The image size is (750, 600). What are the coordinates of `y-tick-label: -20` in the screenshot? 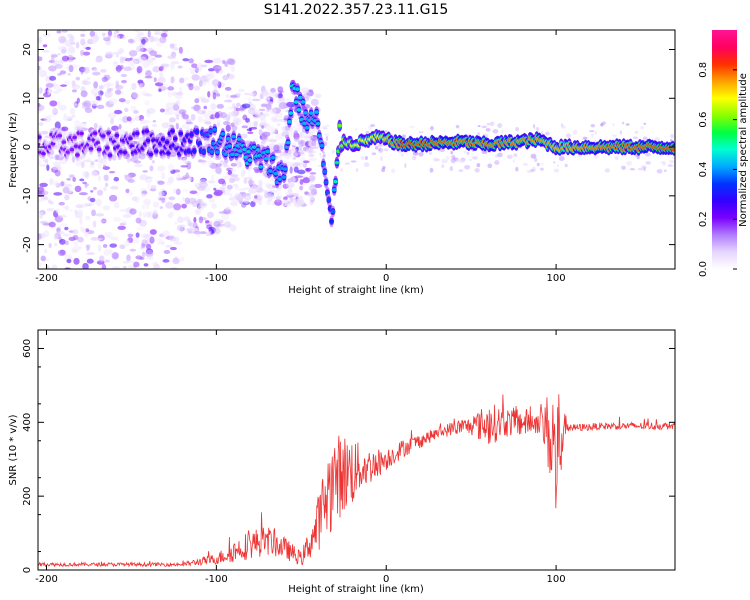 It's located at (27, 244).